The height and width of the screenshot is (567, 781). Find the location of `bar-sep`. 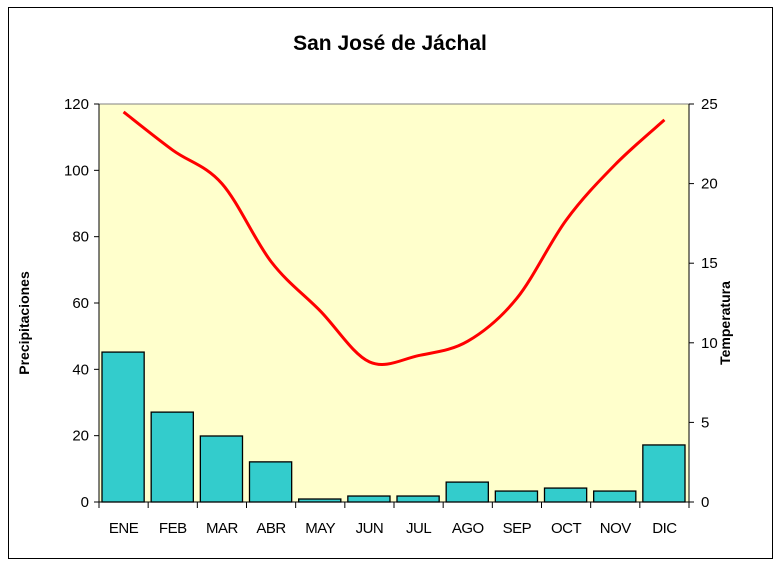

bar-sep is located at coordinates (516, 496).